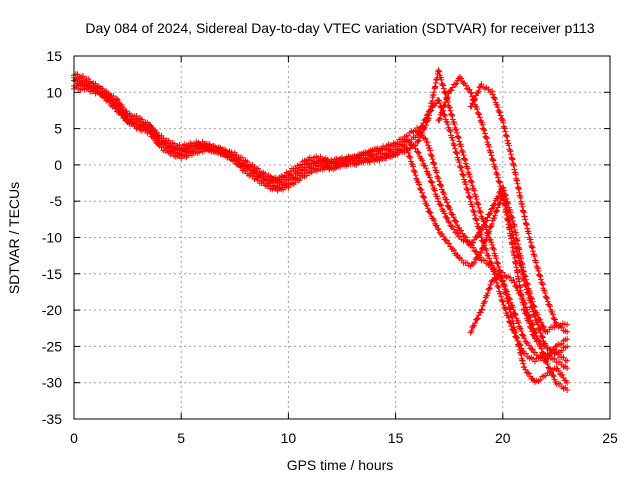 The image size is (640, 480). What do you see at coordinates (181, 438) in the screenshot?
I see `x-tick-label: 5` at bounding box center [181, 438].